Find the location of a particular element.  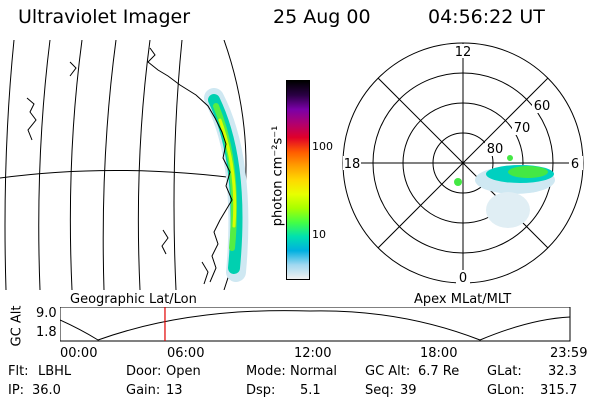

altitude-y-tick-min: 1.8 is located at coordinates (46, 332).